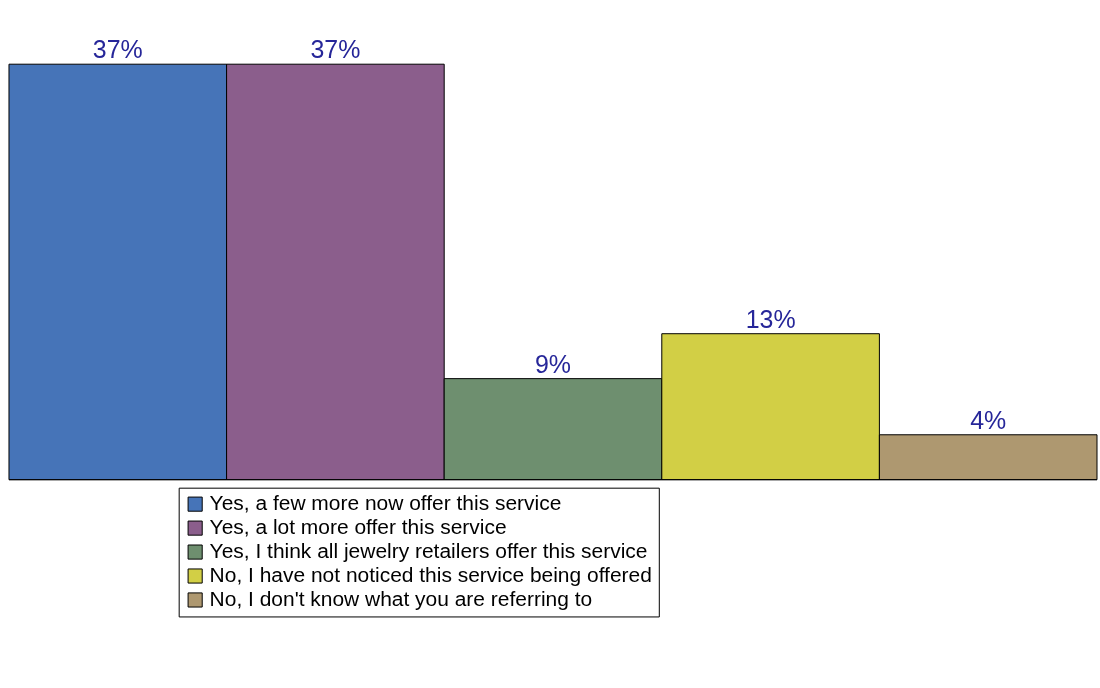 This screenshot has width=1100, height=688. I want to click on data-label: 13%, so click(770, 318).